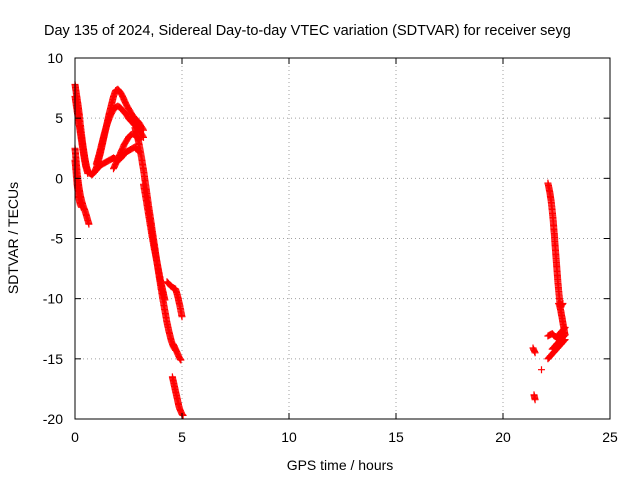 Image resolution: width=640 pixels, height=480 pixels. I want to click on y-tick-label: -20, so click(53, 419).